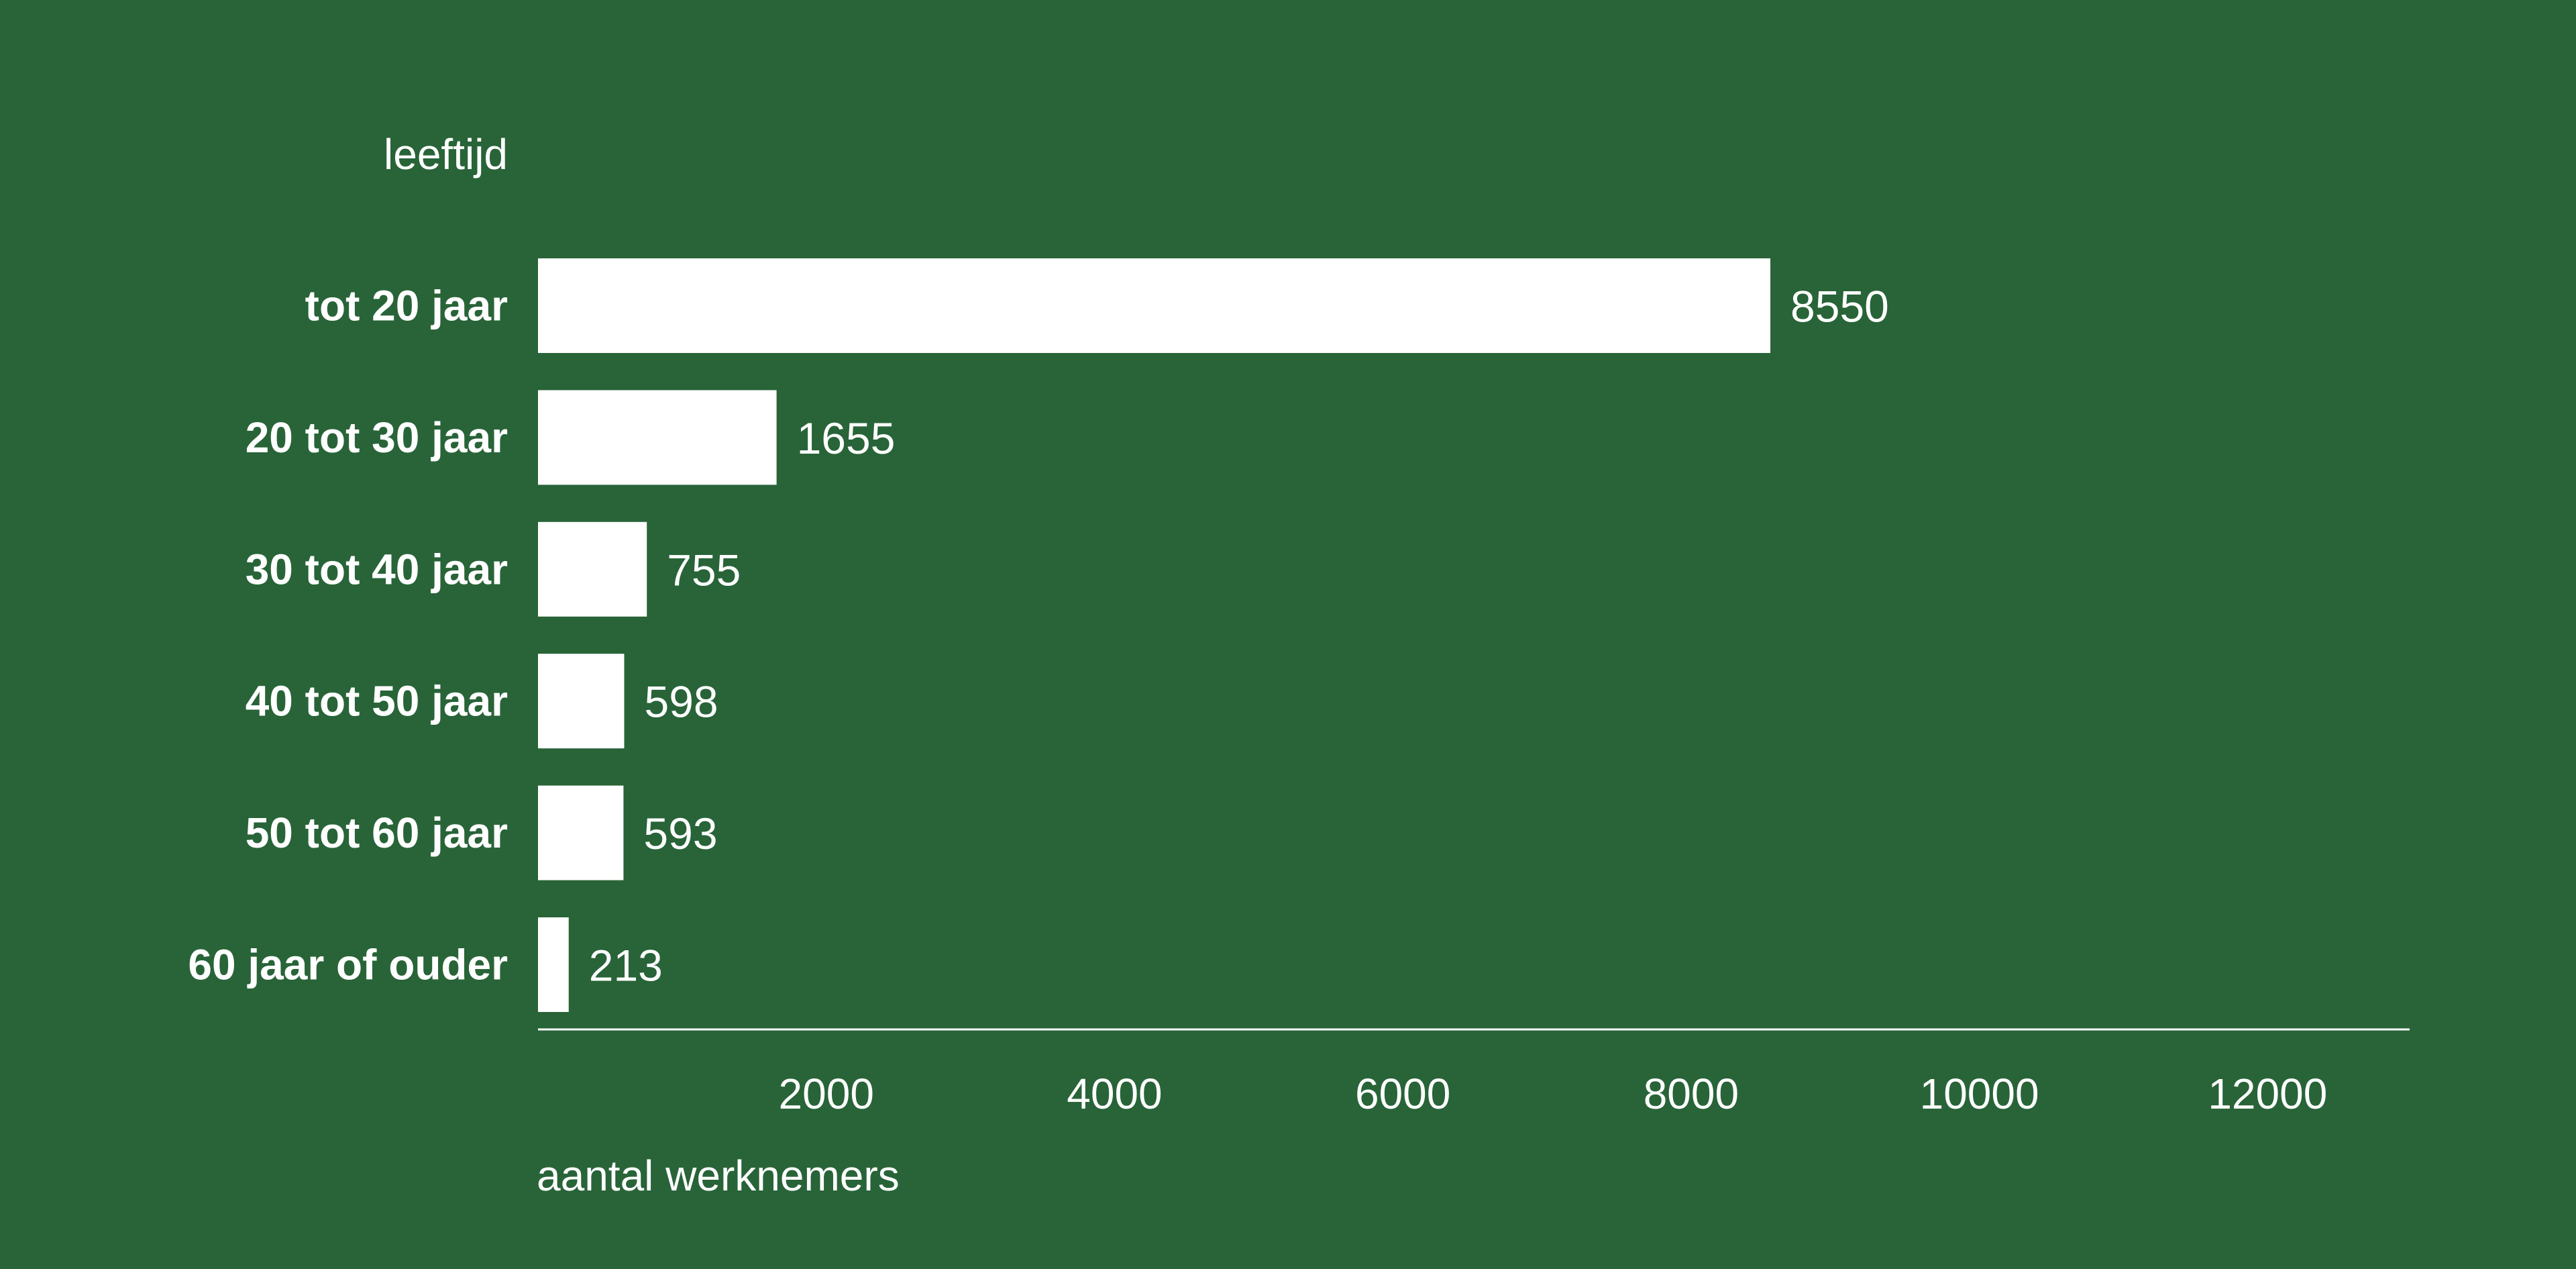 The width and height of the screenshot is (2576, 1269). Describe the element at coordinates (1553, 1094) in the screenshot. I see `x-axis-ticks: 2000 4000 6000 8000 10000 12000` at that location.